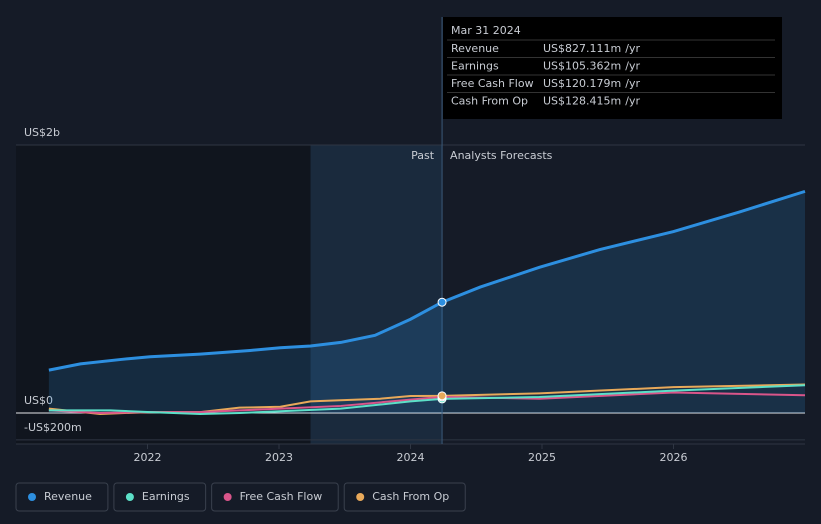  What do you see at coordinates (475, 48) in the screenshot?
I see `tooltip-label: Revenue` at bounding box center [475, 48].